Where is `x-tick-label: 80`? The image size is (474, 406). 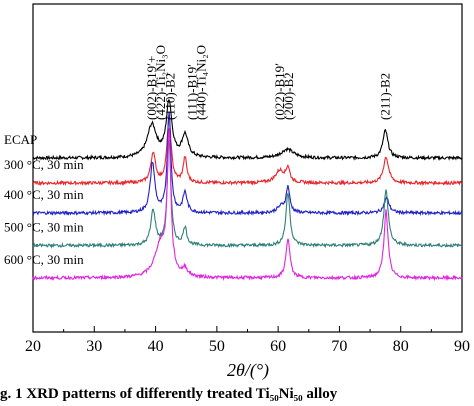
x-tick-label: 80 is located at coordinates (401, 346).